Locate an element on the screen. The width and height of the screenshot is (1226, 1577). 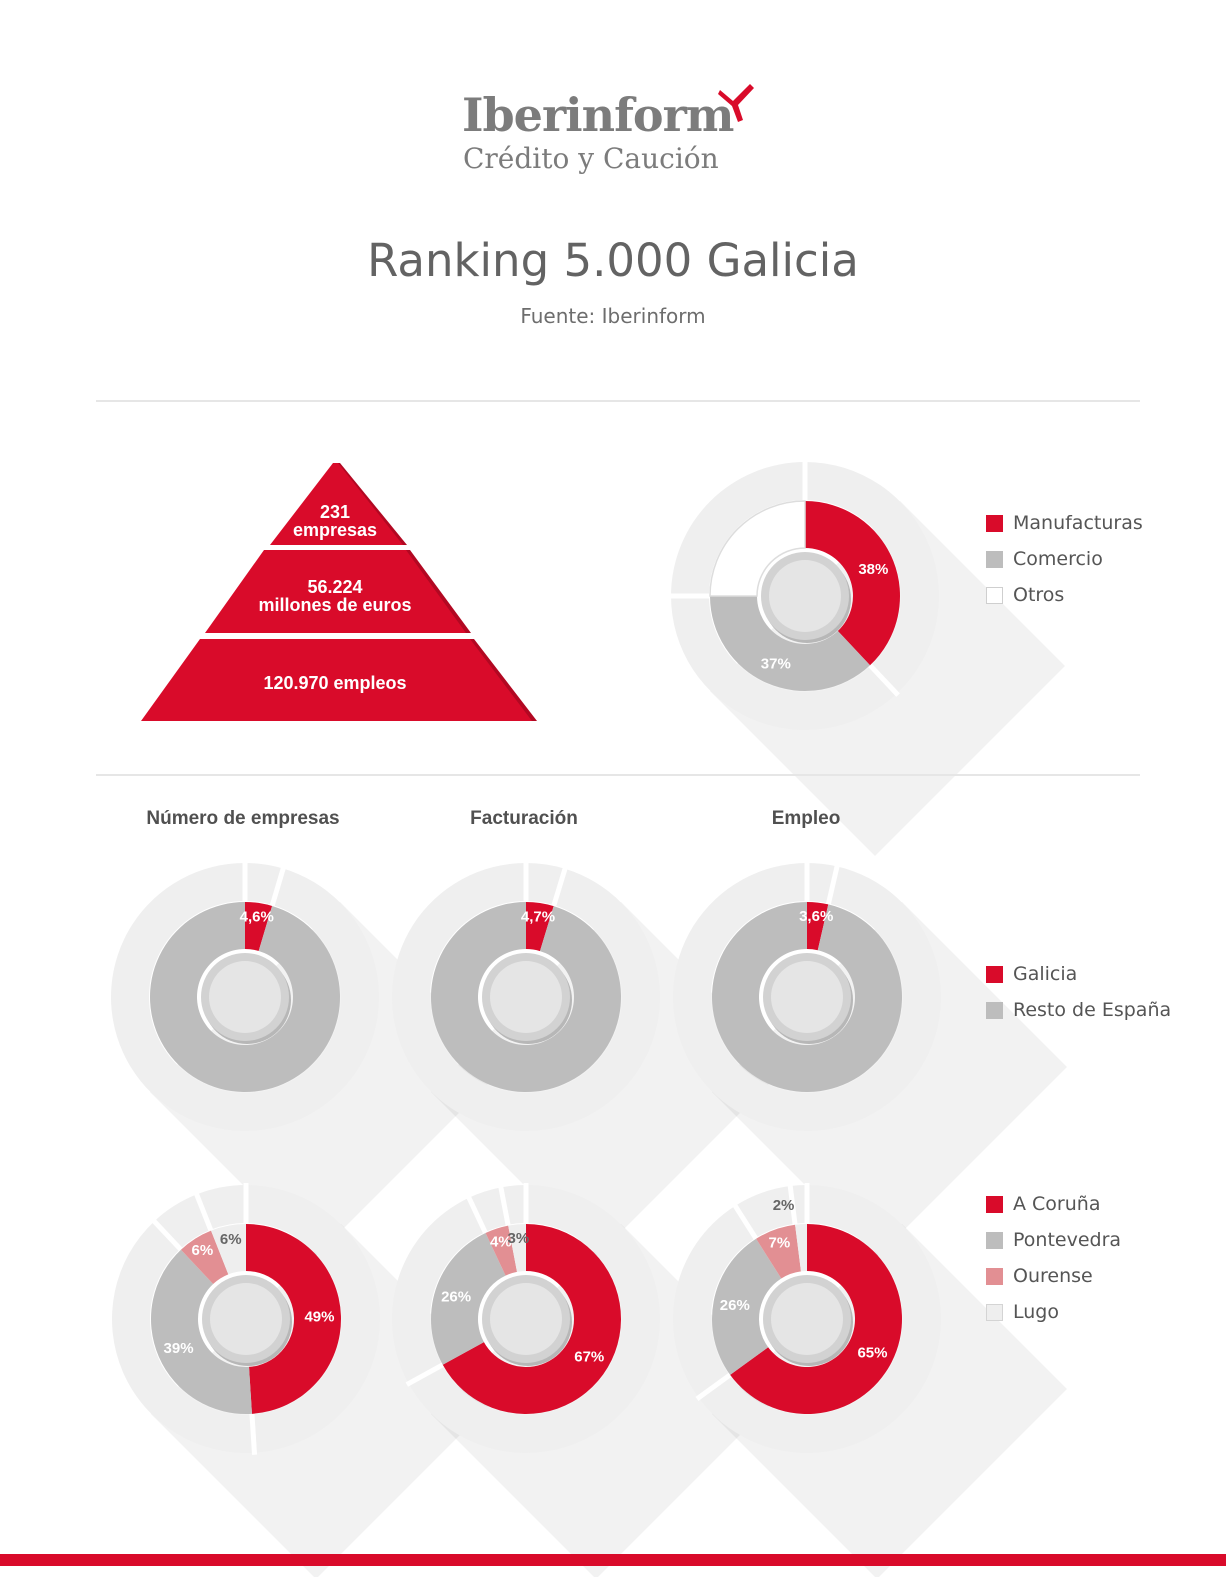
column-title-empleo: Empleo is located at coordinates (806, 818).